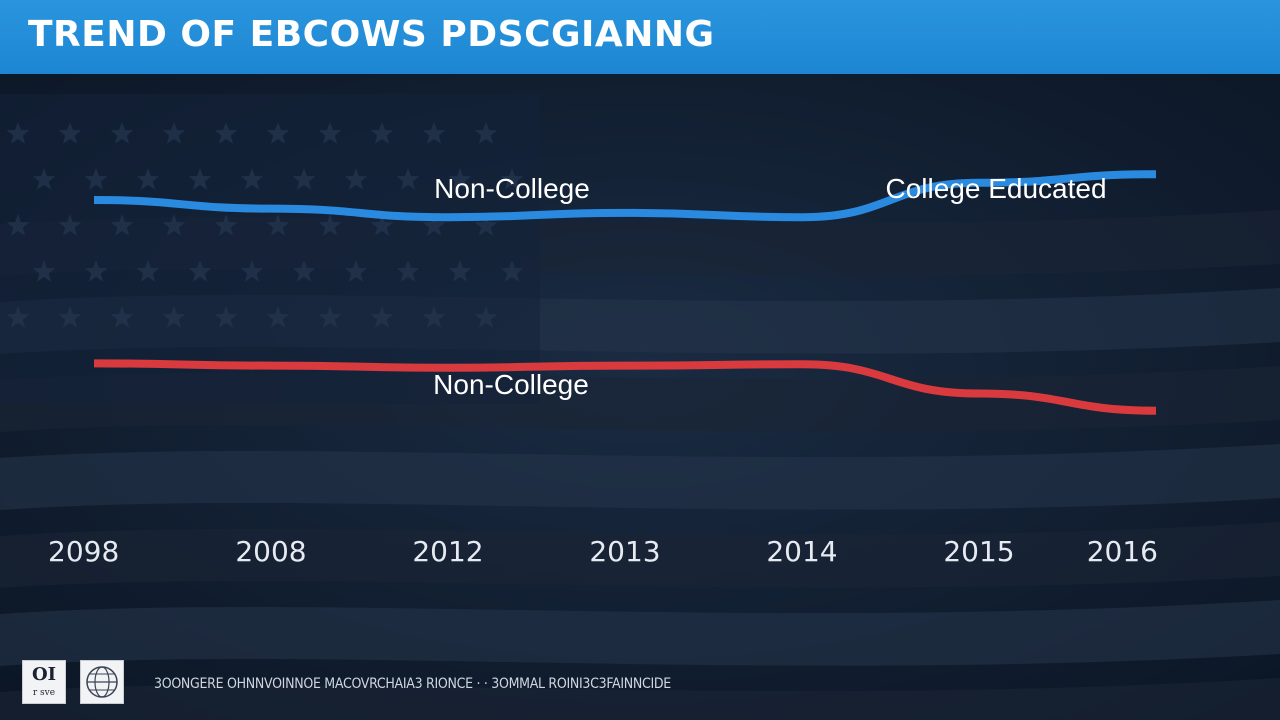 This screenshot has height=720, width=1280. What do you see at coordinates (102, 682) in the screenshot?
I see `globe-icon` at bounding box center [102, 682].